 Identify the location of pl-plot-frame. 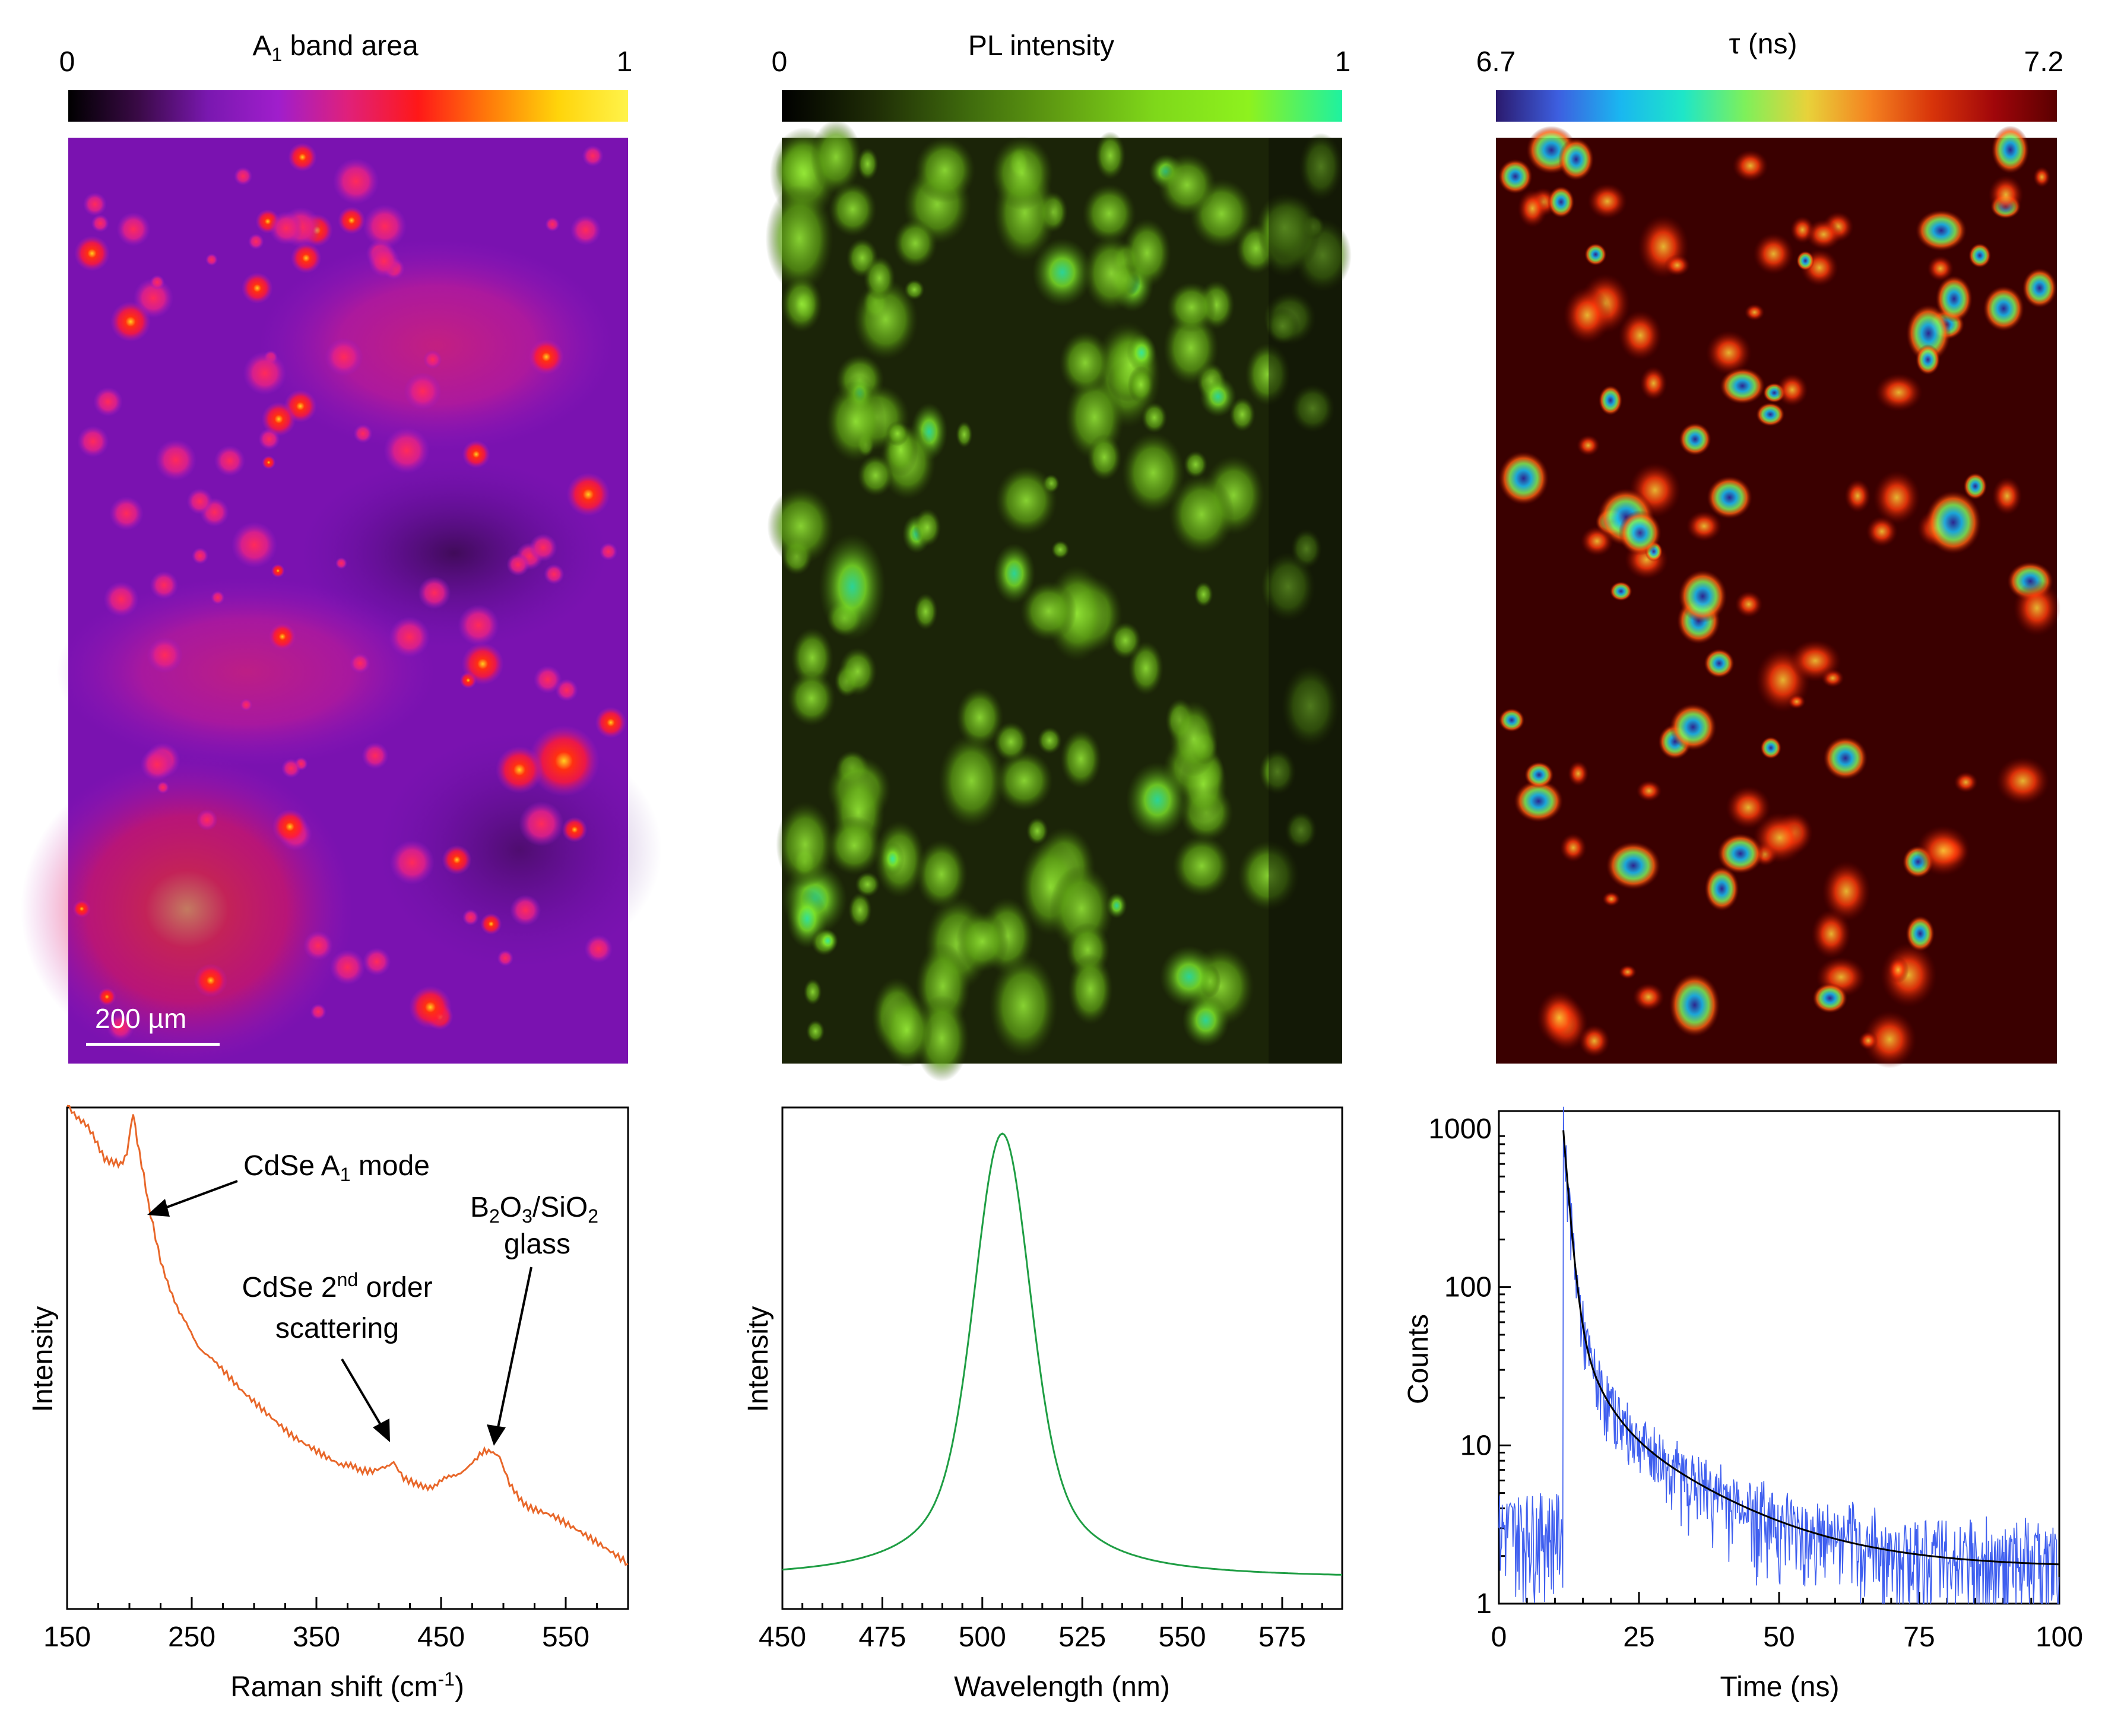
(1062, 1358).